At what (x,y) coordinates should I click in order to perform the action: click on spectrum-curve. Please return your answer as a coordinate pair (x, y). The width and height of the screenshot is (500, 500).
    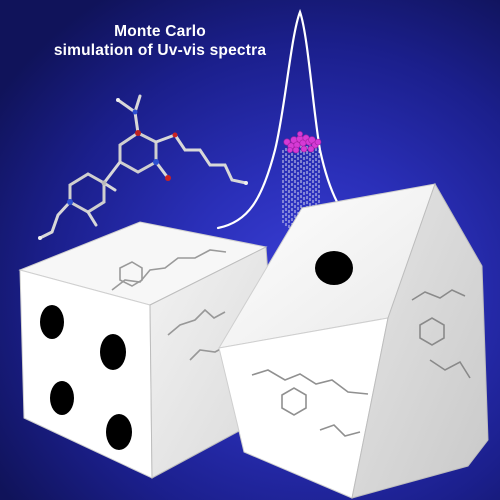
    Looking at the image, I should click on (289, 119).